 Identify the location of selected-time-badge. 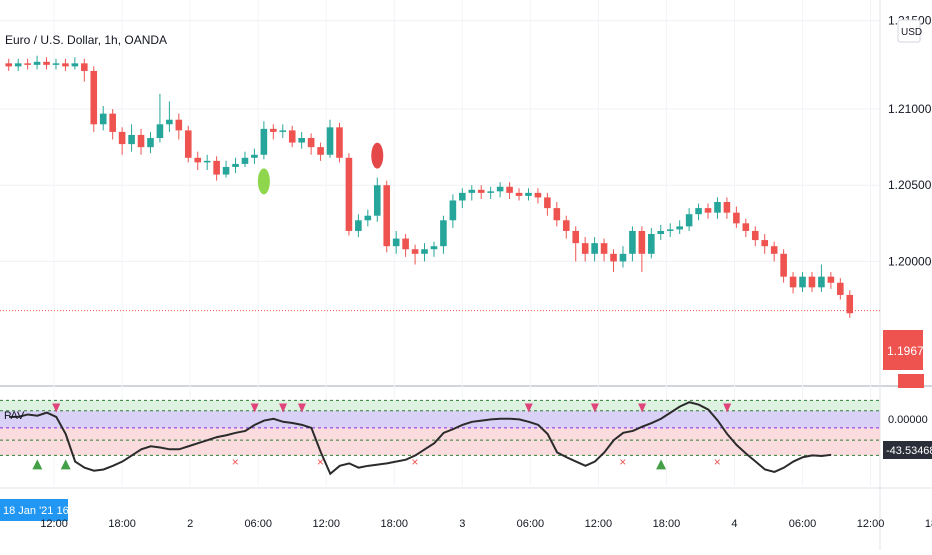
(34, 510).